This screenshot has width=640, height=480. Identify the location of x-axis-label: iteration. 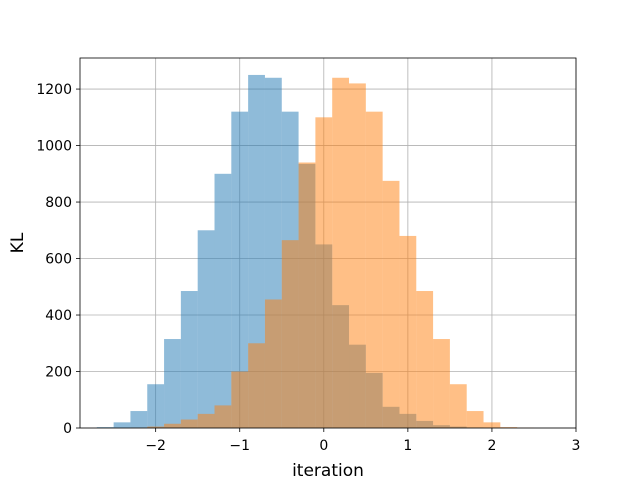
(328, 470).